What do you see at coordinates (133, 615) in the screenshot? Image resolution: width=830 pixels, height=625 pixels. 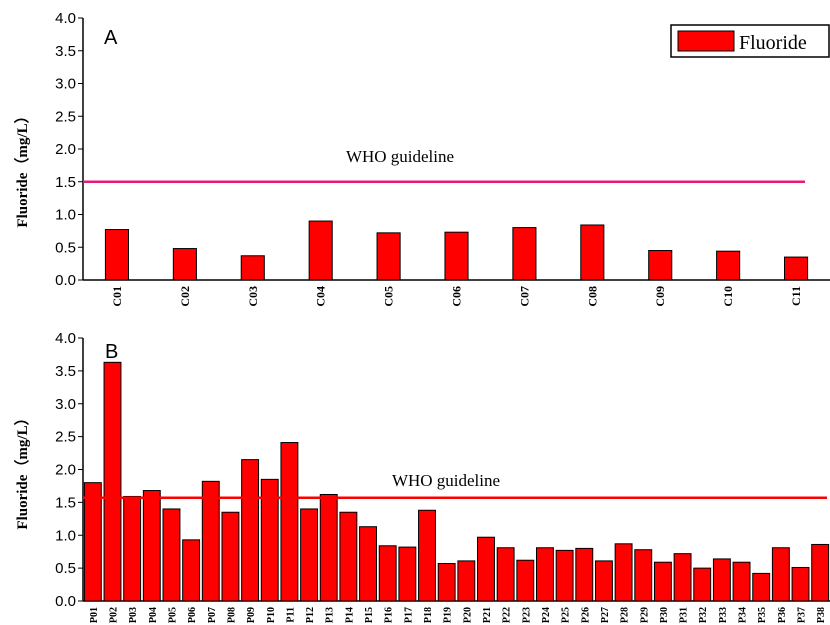 I see `x-tick-label: P03` at bounding box center [133, 615].